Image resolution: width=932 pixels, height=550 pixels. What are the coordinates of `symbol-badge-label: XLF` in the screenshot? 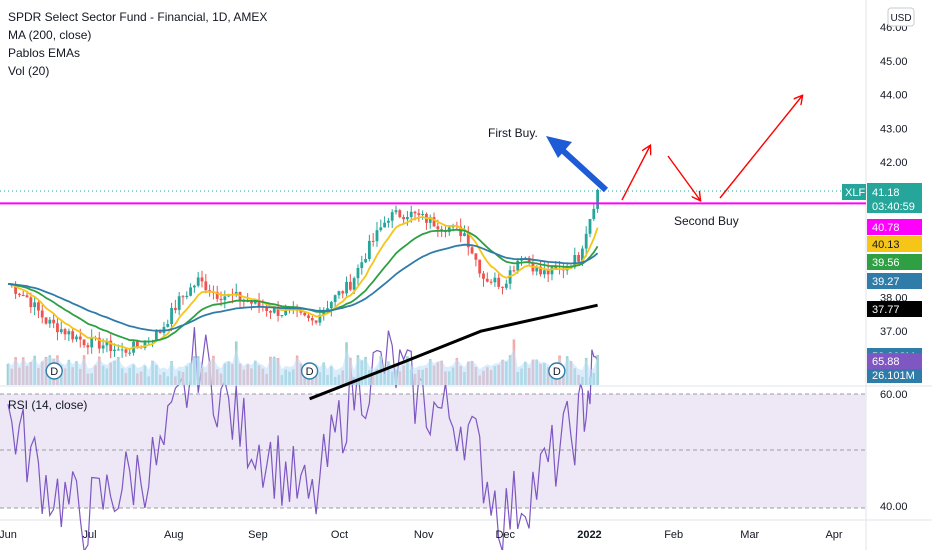 It's located at (855, 193).